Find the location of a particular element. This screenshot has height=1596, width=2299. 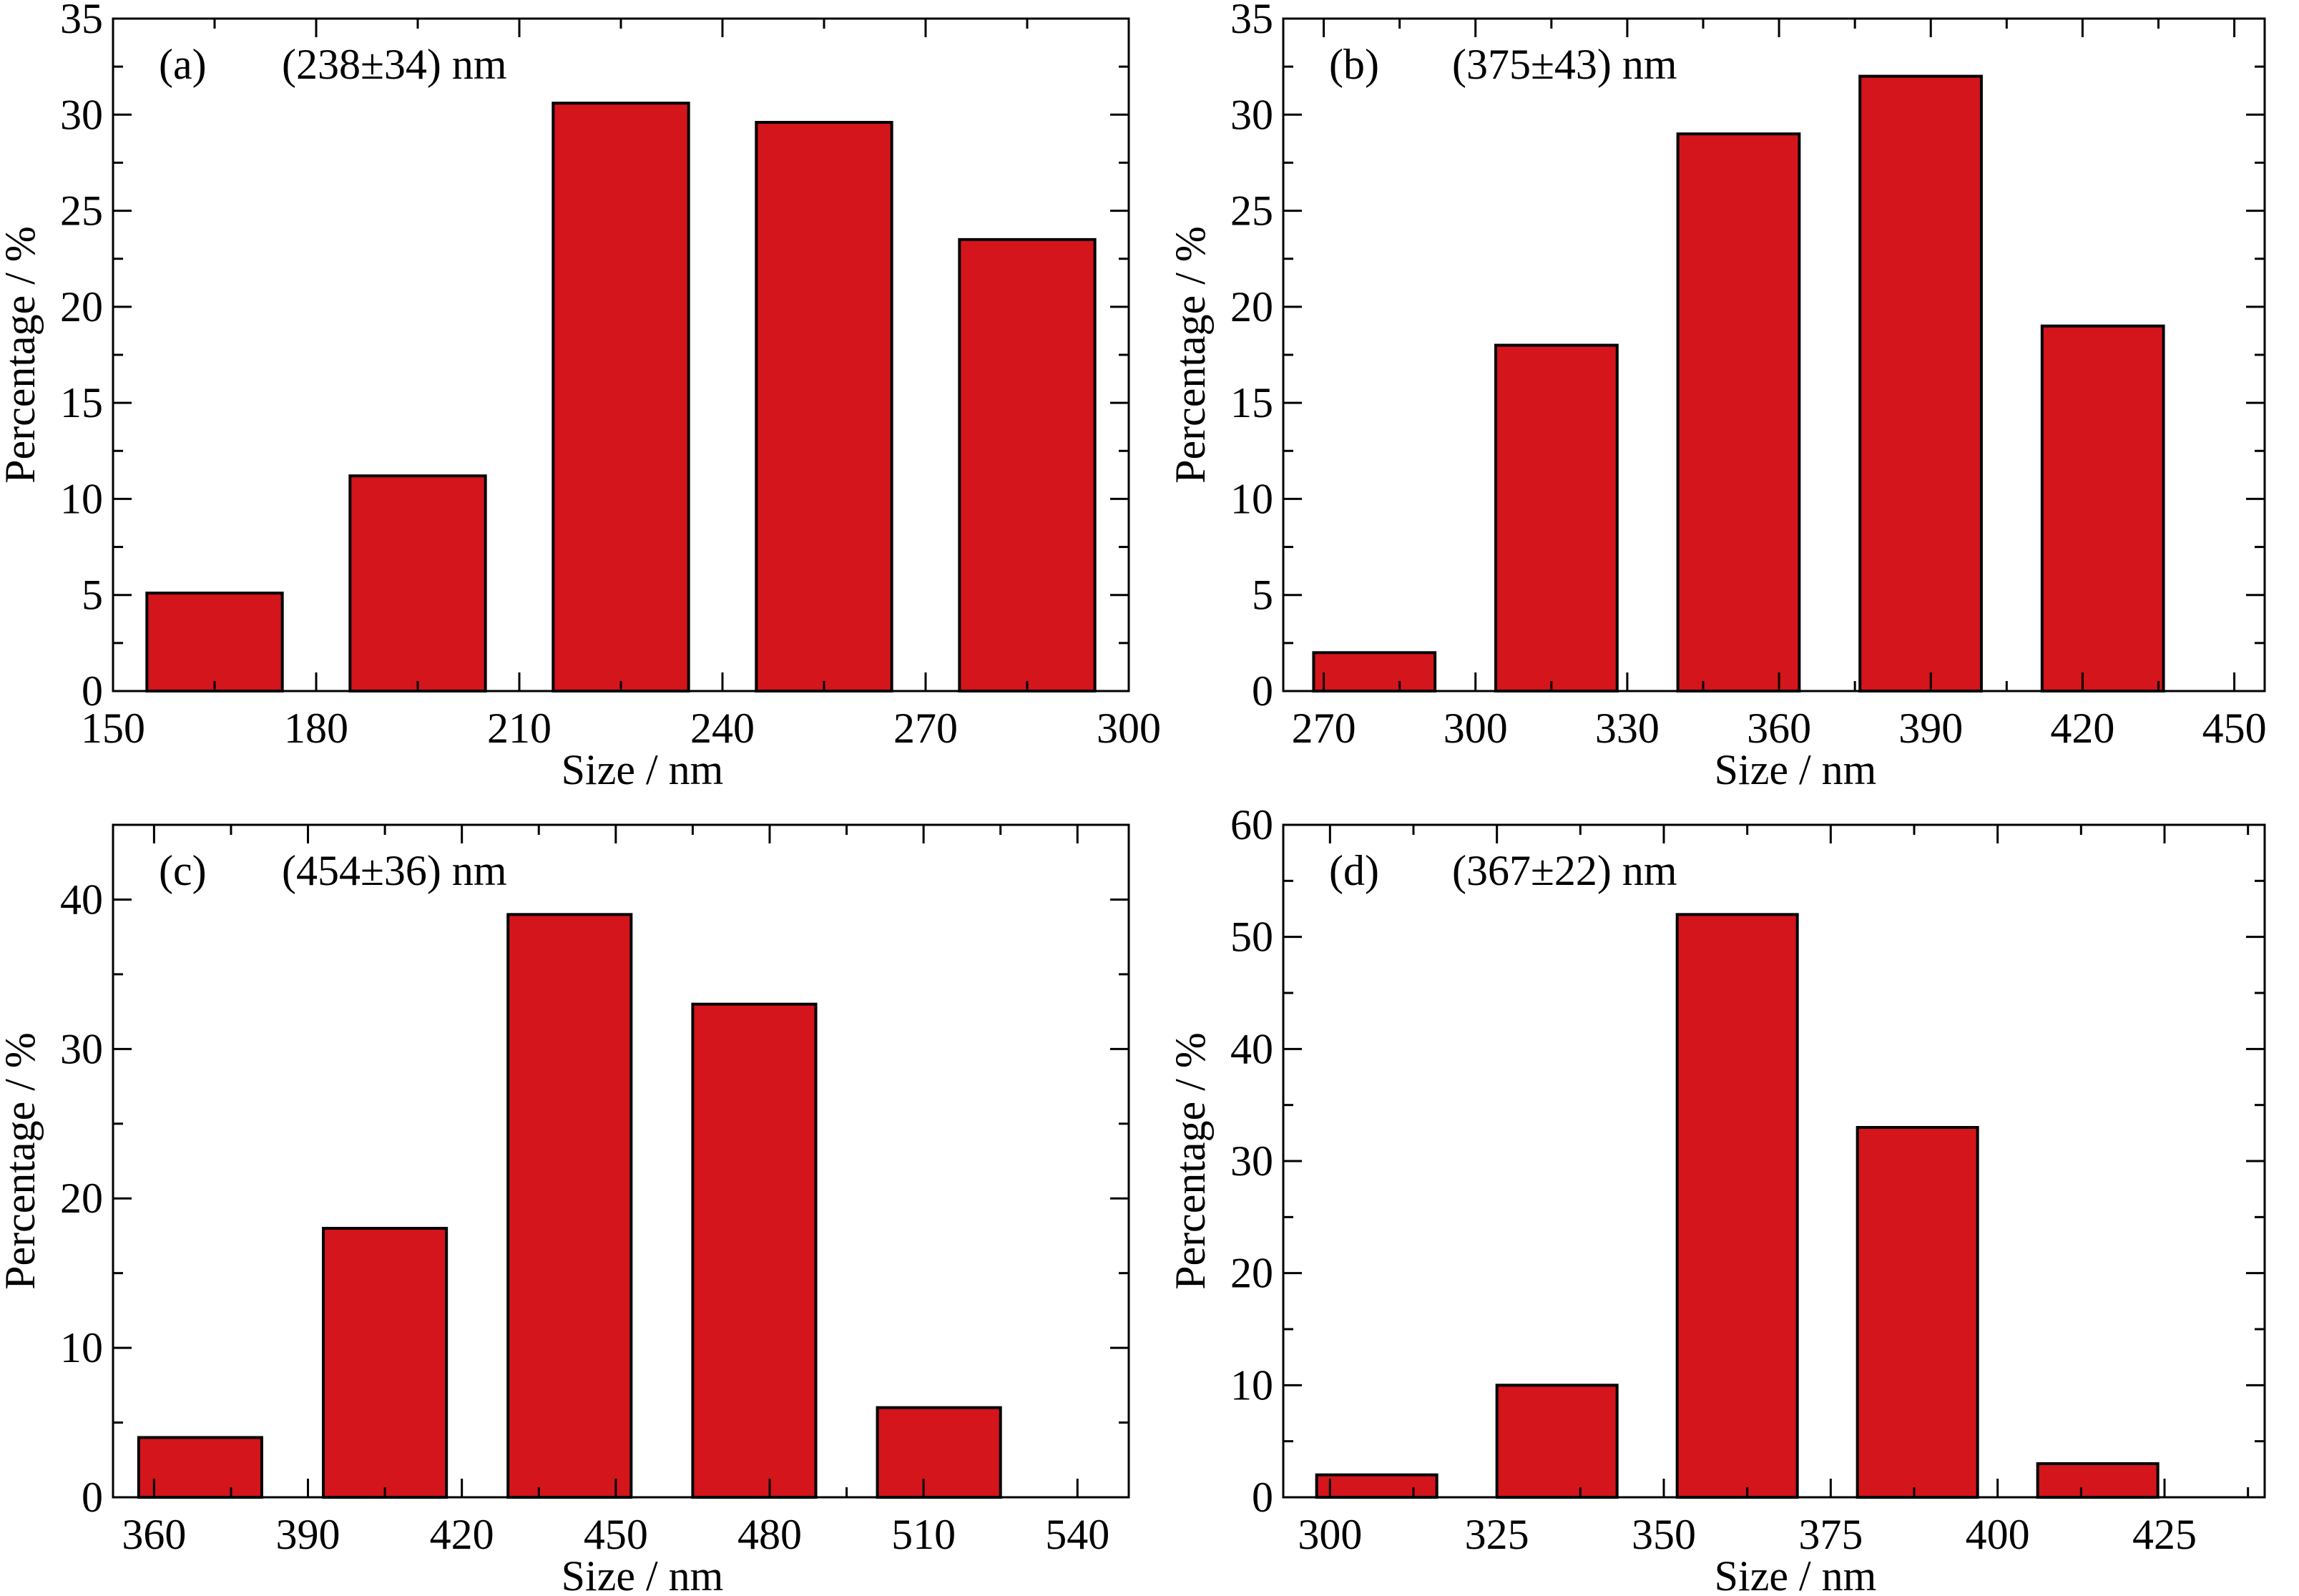

panel-label: (a) is located at coordinates (183, 64).